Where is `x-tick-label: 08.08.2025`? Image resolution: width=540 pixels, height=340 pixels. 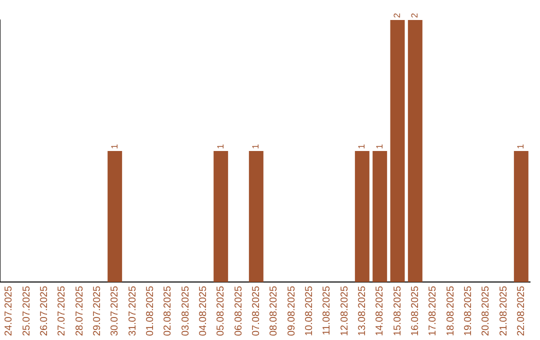 x-tick-label: 08.08.2025 is located at coordinates (274, 311).